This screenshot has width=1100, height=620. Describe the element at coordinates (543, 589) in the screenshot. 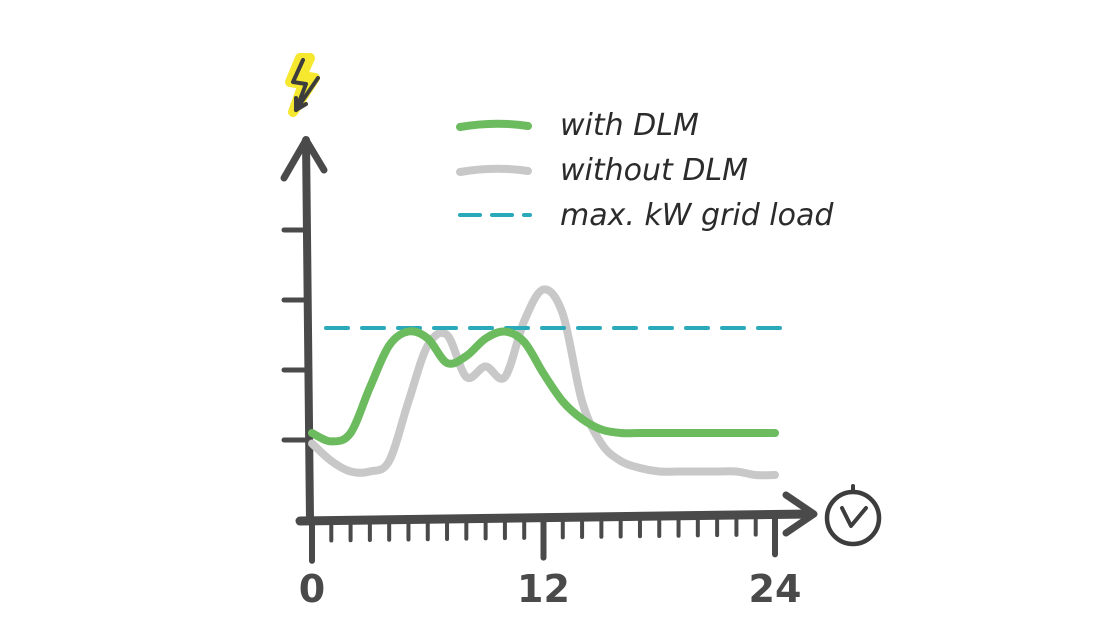

I see `x-tick-label: 12` at that location.